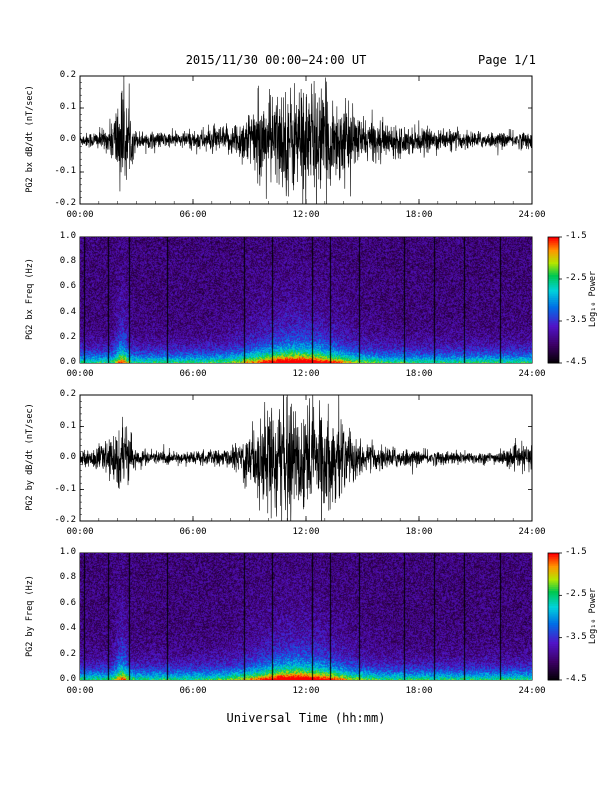 Image resolution: width=612 pixels, height=792 pixels. What do you see at coordinates (65, 171) in the screenshot?
I see `y-tick-label: -0.1` at bounding box center [65, 171].